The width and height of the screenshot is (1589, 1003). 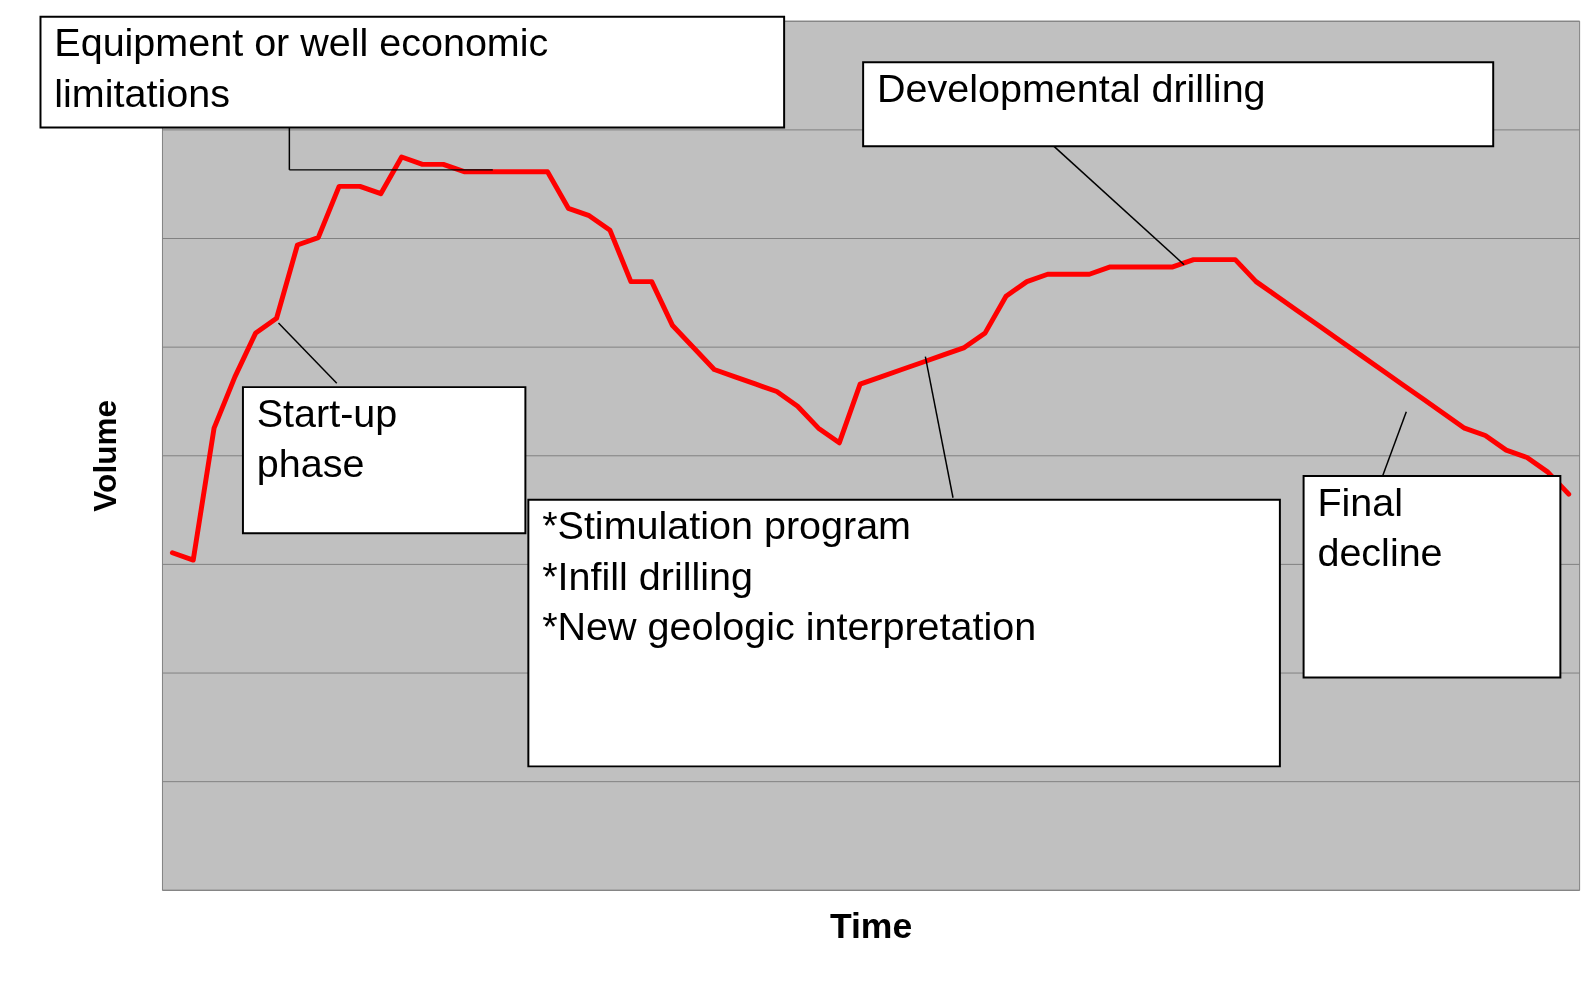 What do you see at coordinates (1380, 526) in the screenshot?
I see `annotation: Final decline` at bounding box center [1380, 526].